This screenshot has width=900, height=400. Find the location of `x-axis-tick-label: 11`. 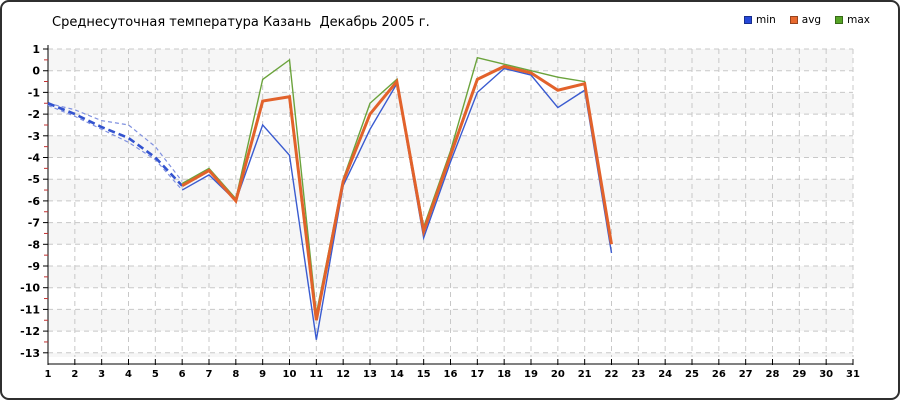

x-axis-tick-label: 11 is located at coordinates (316, 374).